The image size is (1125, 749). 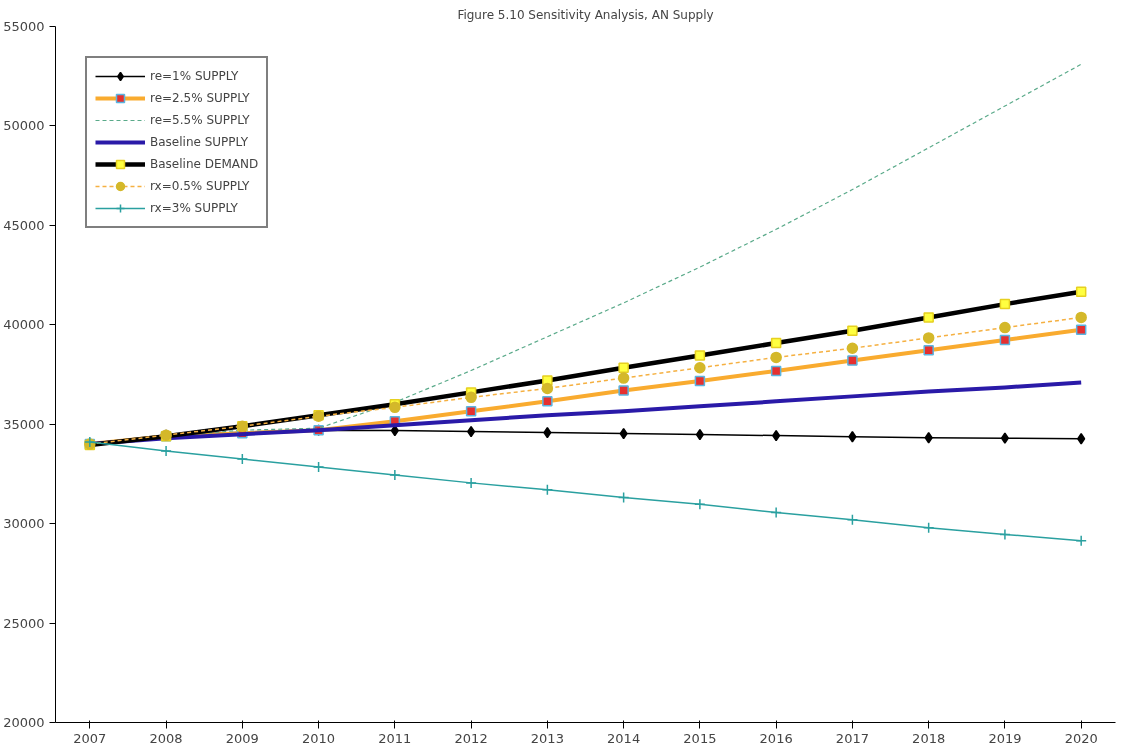 I want to click on x-tick-label: 2008, so click(x=166, y=738).